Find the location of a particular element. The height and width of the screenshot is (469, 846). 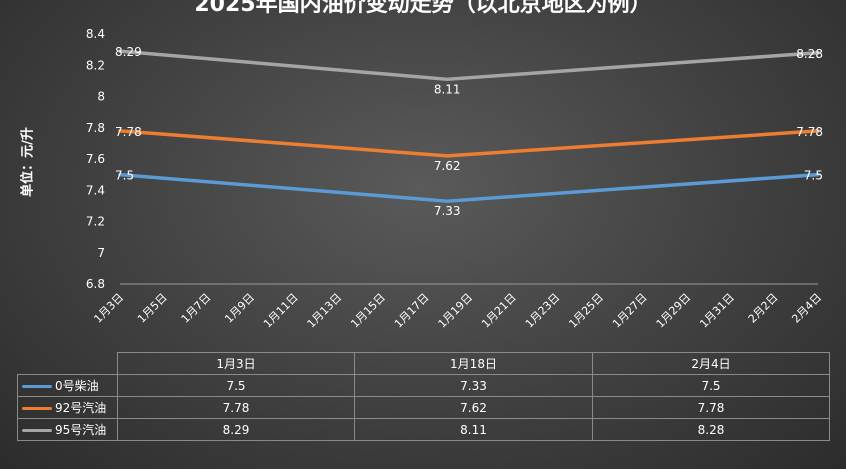

x-tick-label: 2月2日 is located at coordinates (763, 308).